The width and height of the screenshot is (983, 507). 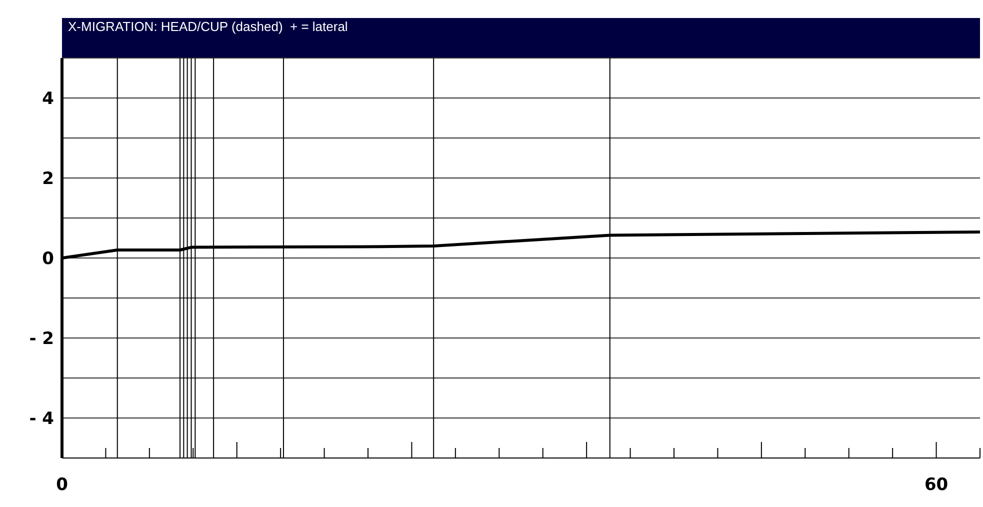 What do you see at coordinates (48, 259) in the screenshot?
I see `y-tick-label: 0` at bounding box center [48, 259].